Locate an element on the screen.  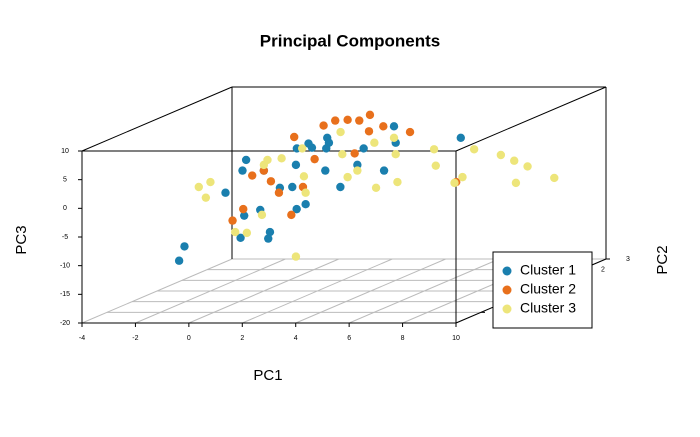
y-tick-label: 2 is located at coordinates (603, 270).